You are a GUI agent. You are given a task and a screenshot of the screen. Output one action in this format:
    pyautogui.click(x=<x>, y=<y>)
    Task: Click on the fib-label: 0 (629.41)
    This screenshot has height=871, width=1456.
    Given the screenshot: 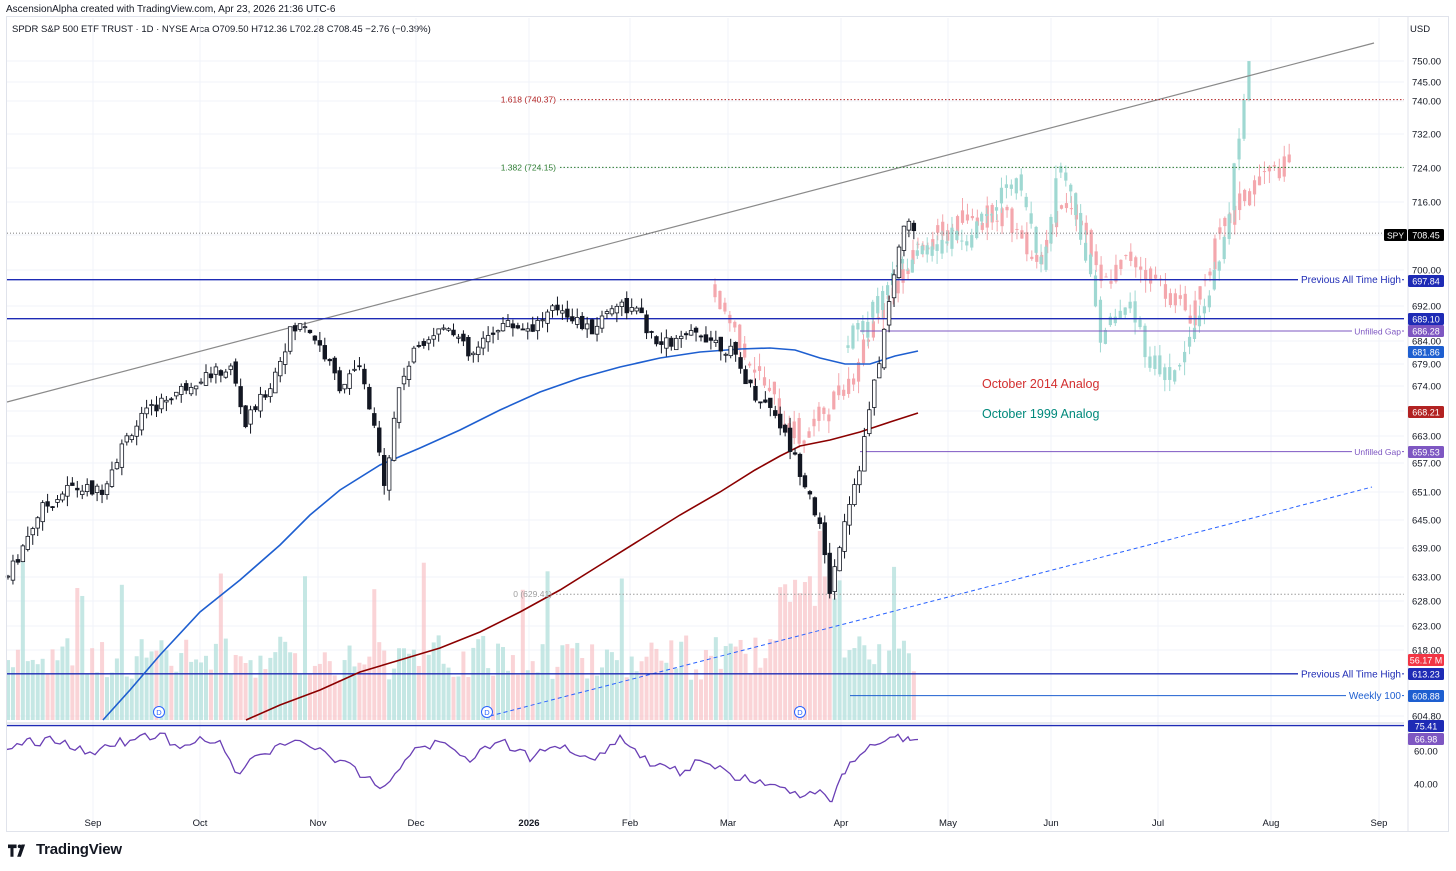 What is the action you would take?
    pyautogui.click(x=532, y=594)
    